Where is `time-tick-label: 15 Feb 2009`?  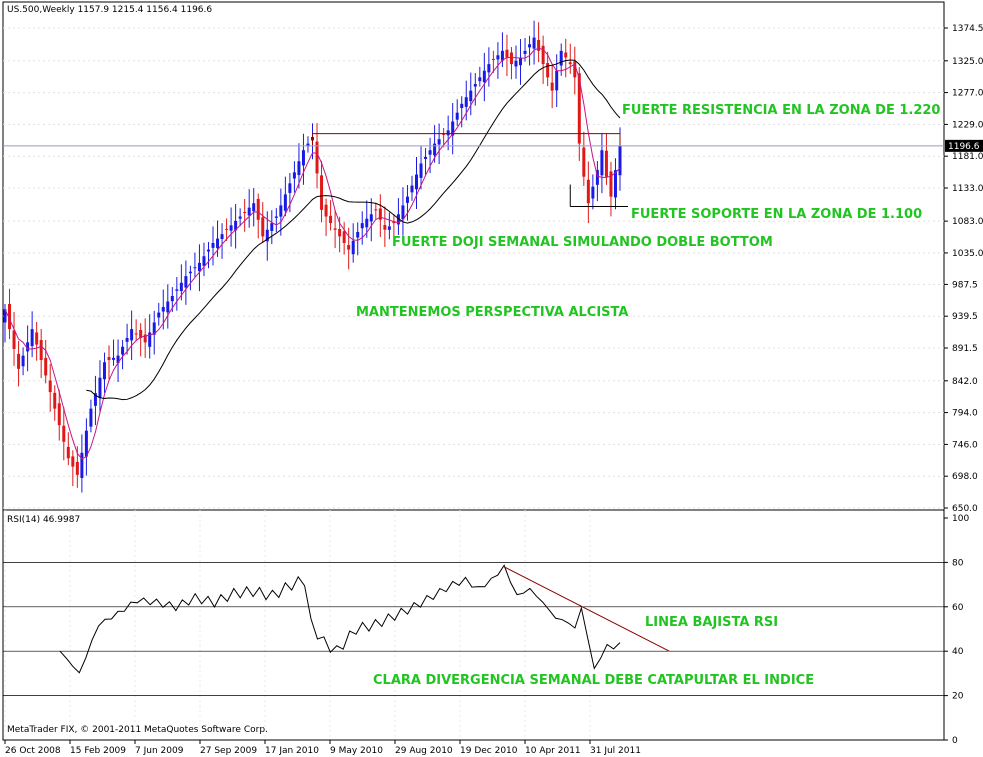
time-tick-label: 15 Feb 2009 is located at coordinates (98, 751).